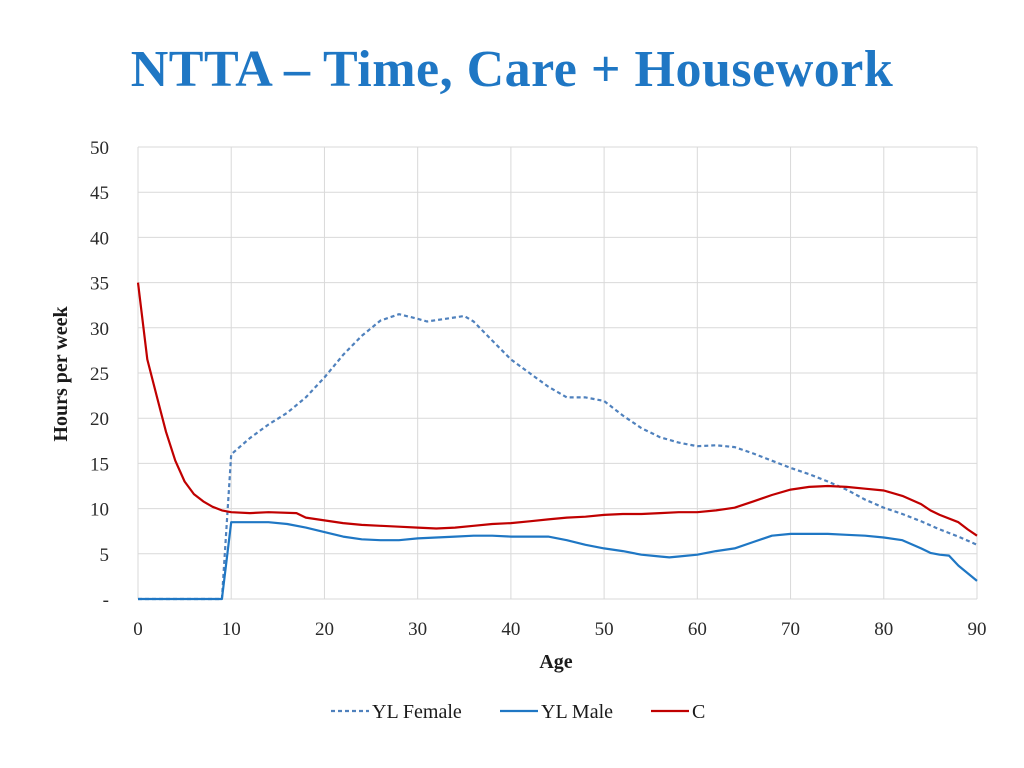 Image resolution: width=1024 pixels, height=768 pixels. I want to click on legend: YL Female YL Male C, so click(518, 712).